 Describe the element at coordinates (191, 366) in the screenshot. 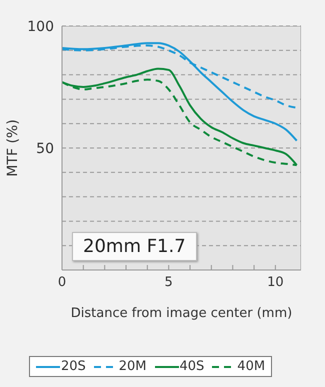

I see `legend-label: 40S` at that location.